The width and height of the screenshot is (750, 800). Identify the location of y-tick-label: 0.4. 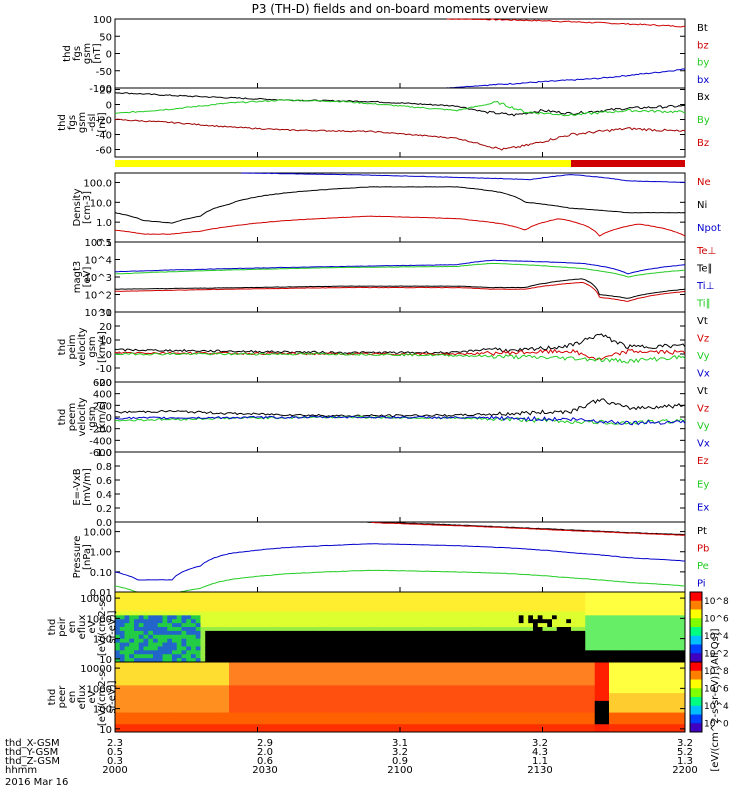
(104, 495).